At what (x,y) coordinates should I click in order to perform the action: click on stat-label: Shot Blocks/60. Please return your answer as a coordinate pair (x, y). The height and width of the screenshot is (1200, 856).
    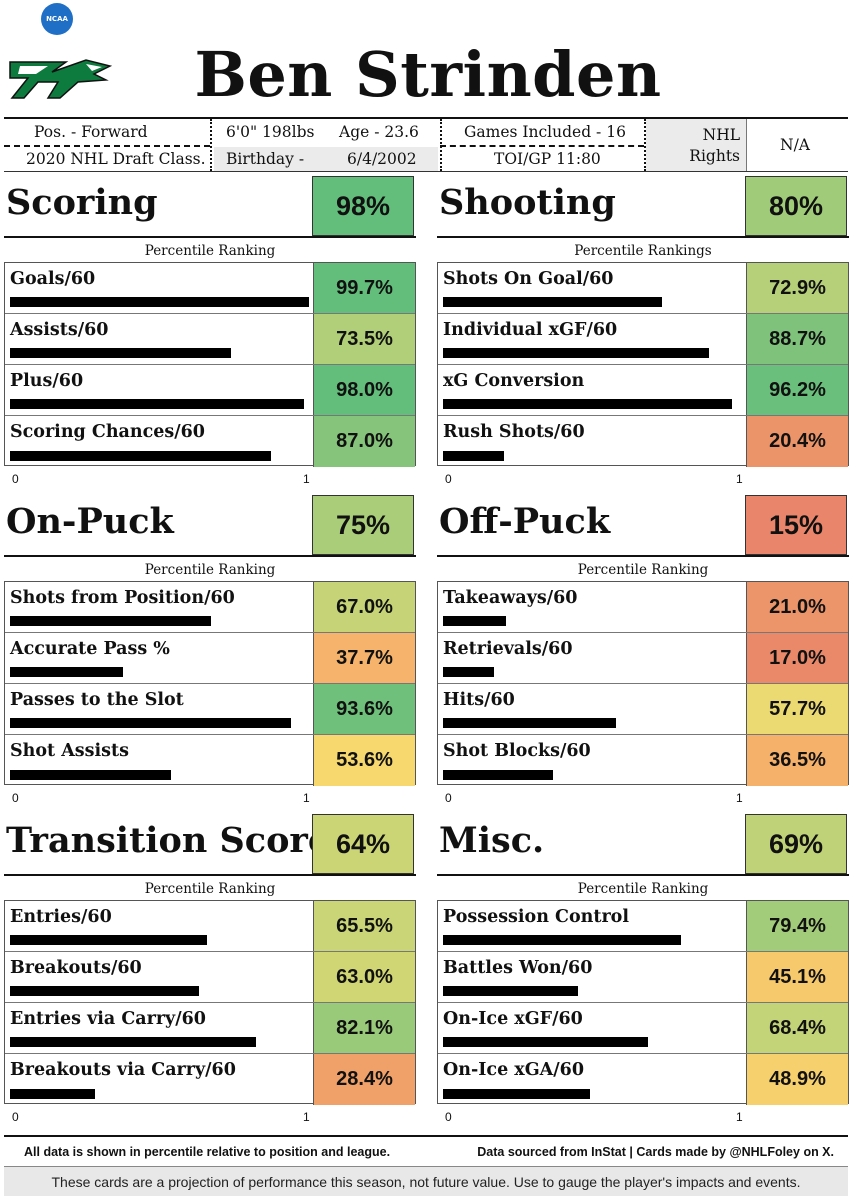
    Looking at the image, I should click on (517, 751).